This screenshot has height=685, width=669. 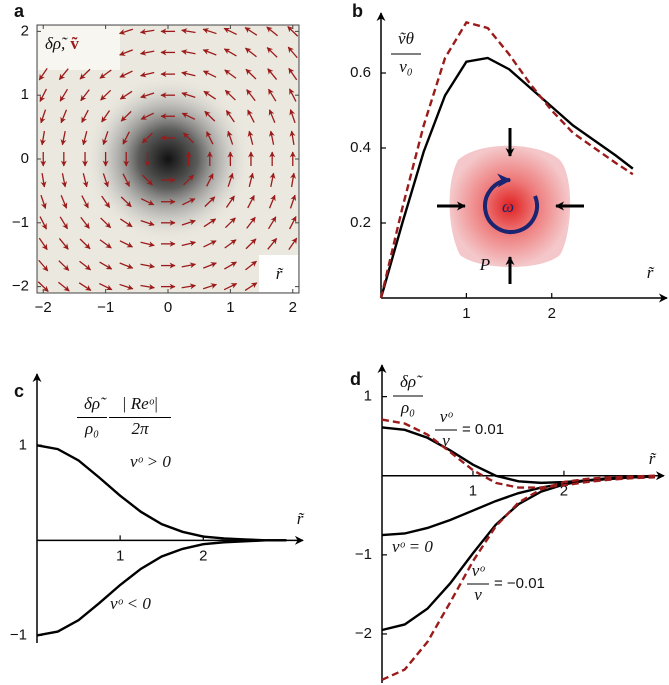 I want to click on y-tick-label: −1, so click(x=18, y=634).